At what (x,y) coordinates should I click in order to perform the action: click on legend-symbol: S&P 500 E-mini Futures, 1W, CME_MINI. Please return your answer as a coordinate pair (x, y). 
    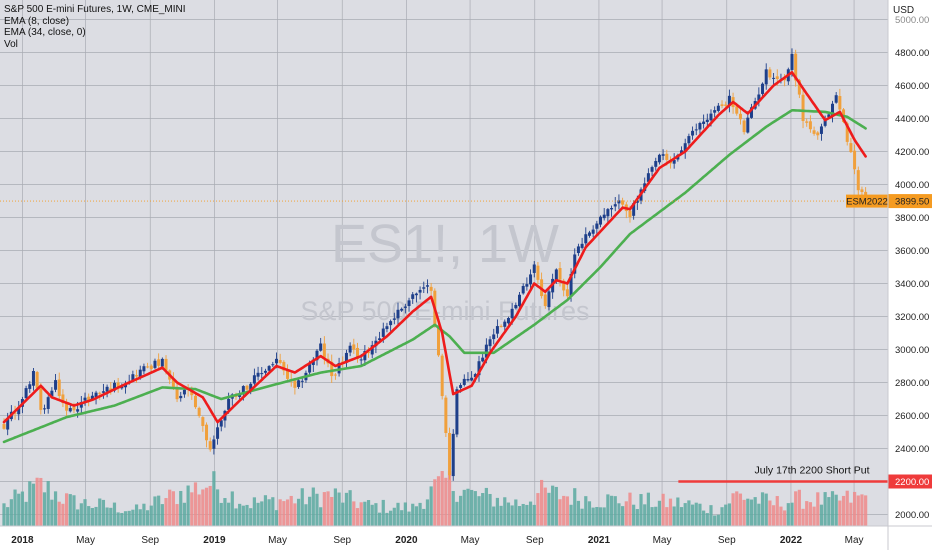
    Looking at the image, I should click on (95, 9).